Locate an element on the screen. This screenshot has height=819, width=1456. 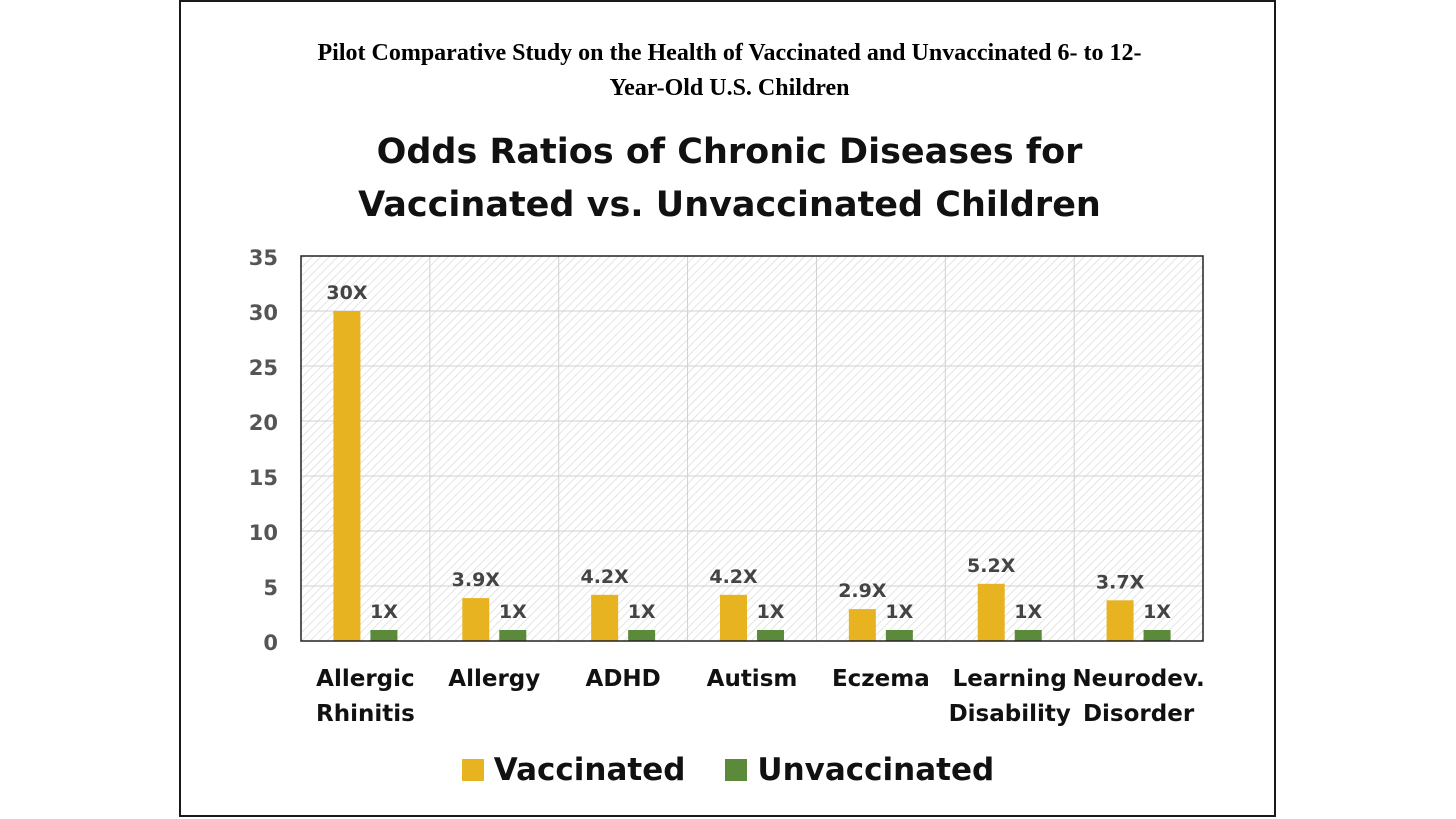
data-label-vaccinated: 5.2X is located at coordinates (991, 566).